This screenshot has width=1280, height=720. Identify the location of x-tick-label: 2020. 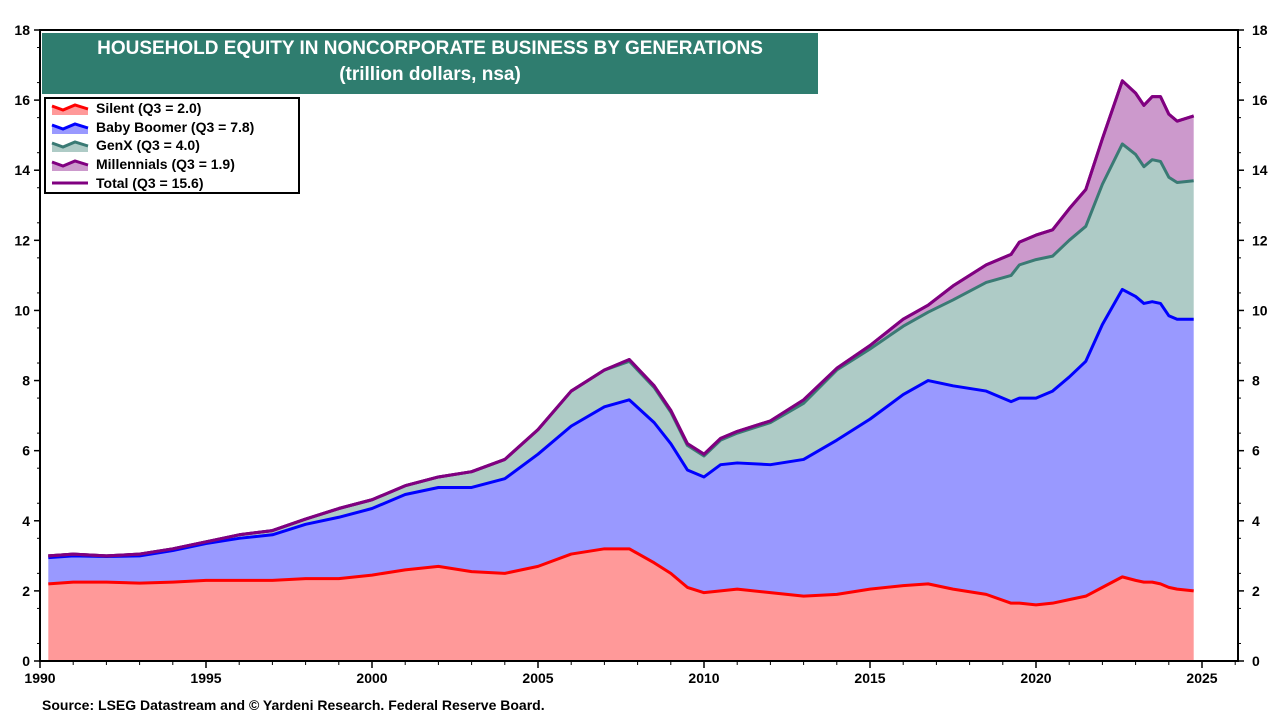
(1035, 678).